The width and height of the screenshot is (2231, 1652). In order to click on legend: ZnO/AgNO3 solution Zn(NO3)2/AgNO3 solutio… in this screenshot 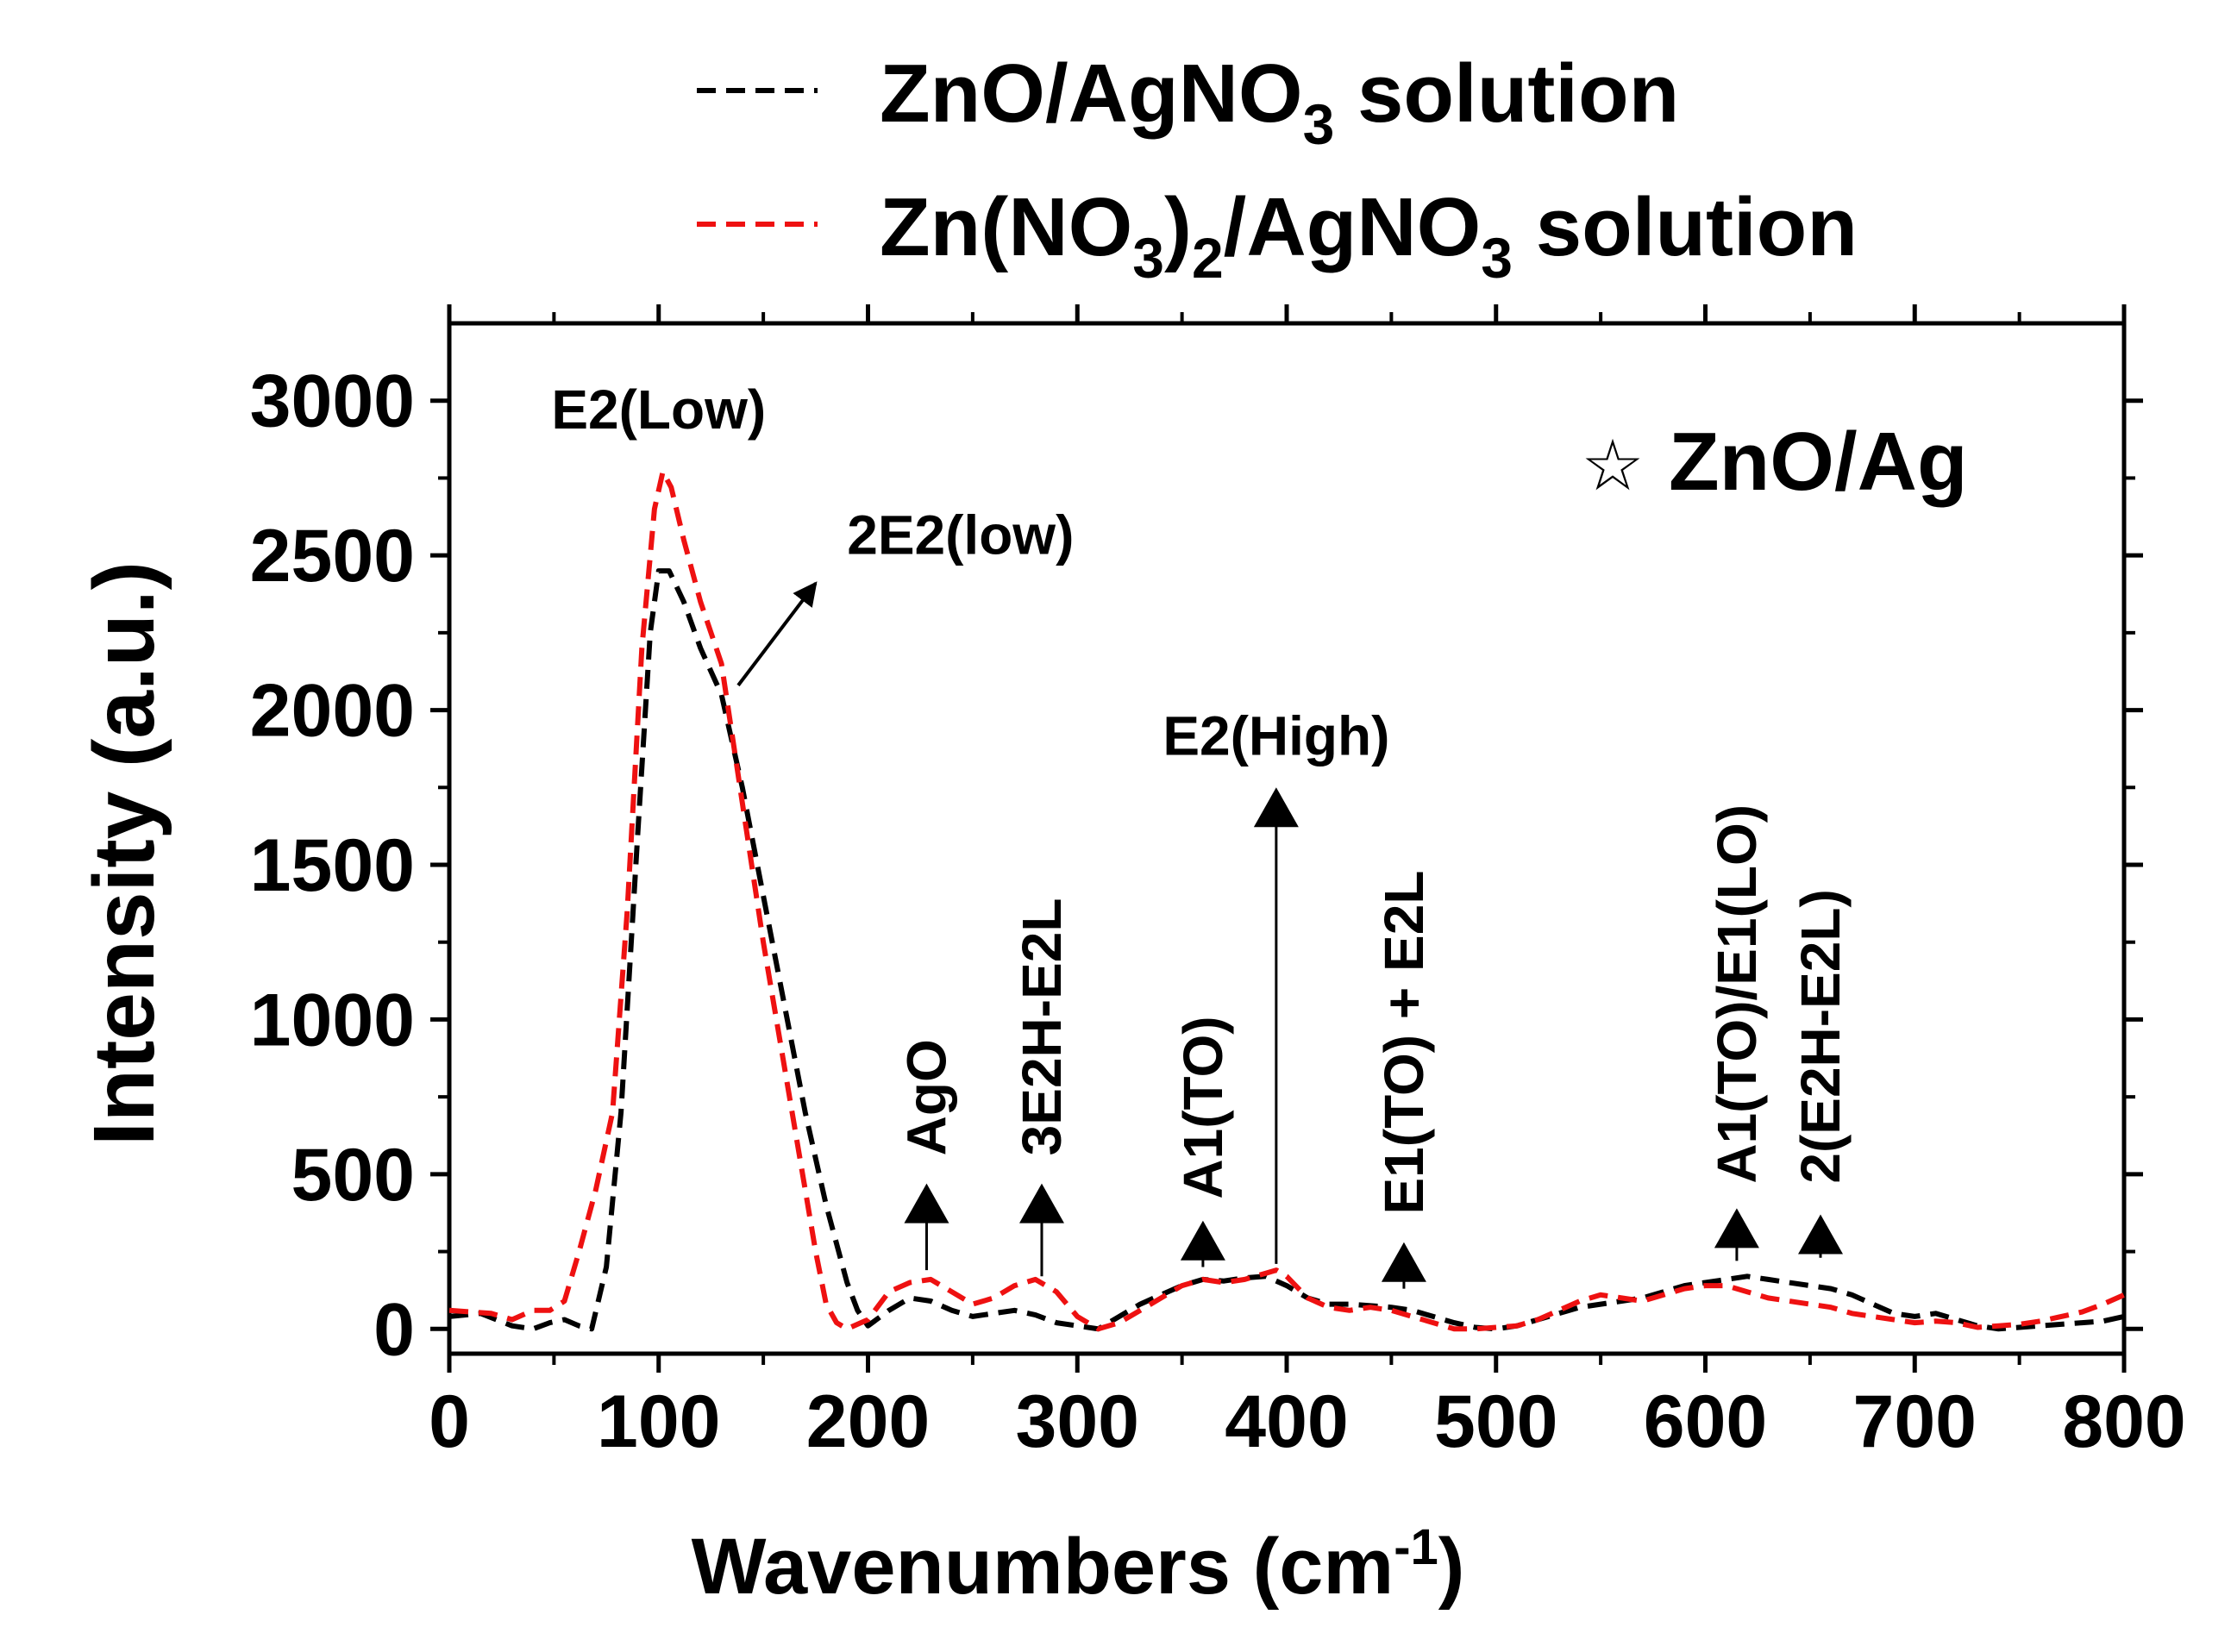, I will do `click(1277, 168)`.